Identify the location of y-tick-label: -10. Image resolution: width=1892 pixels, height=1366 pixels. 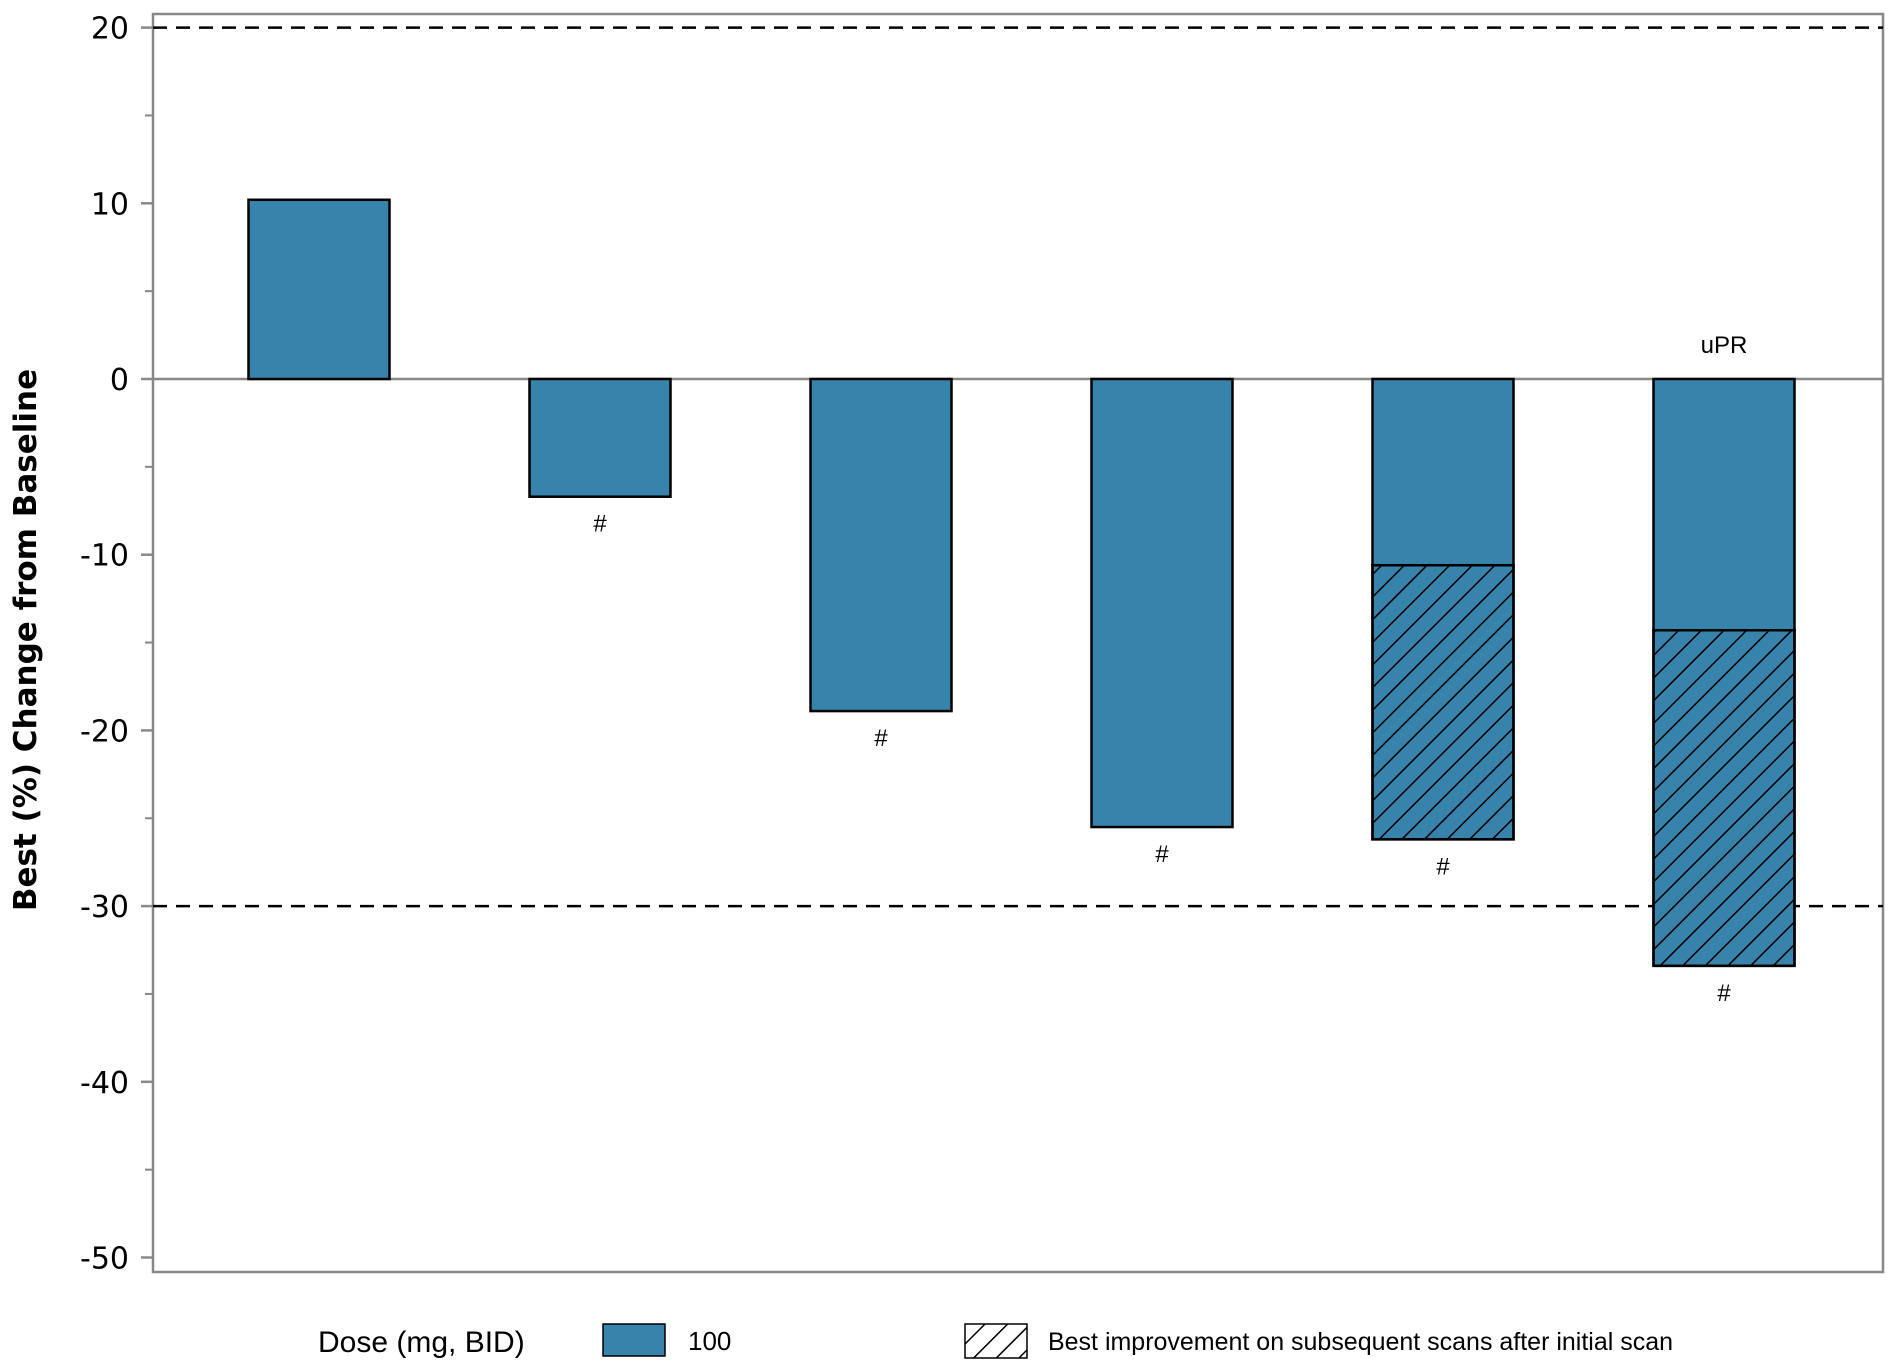
(104, 556).